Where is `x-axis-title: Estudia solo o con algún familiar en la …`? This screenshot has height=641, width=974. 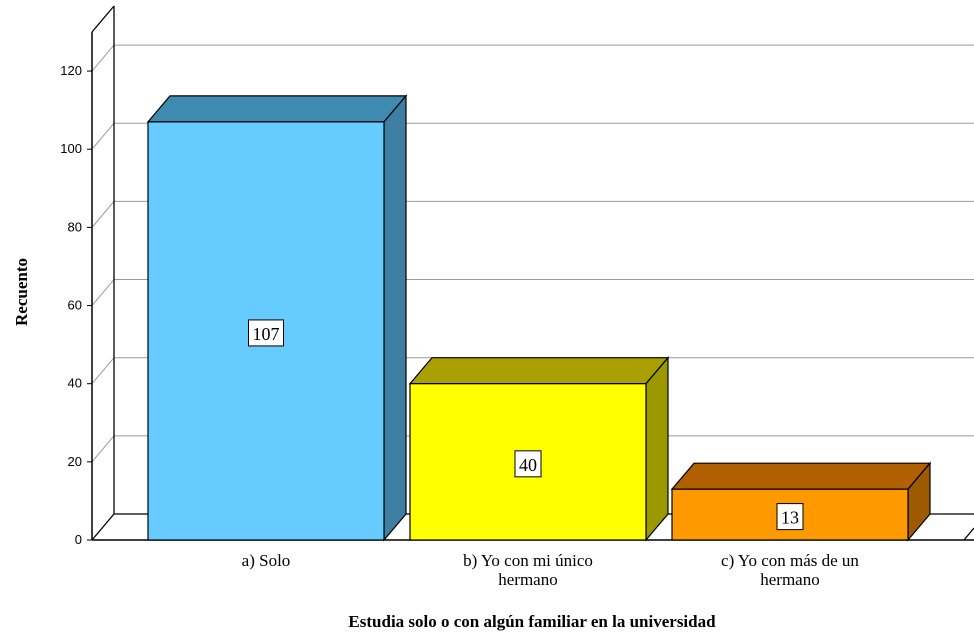 x-axis-title: Estudia solo o con algún familiar en la … is located at coordinates (532, 621).